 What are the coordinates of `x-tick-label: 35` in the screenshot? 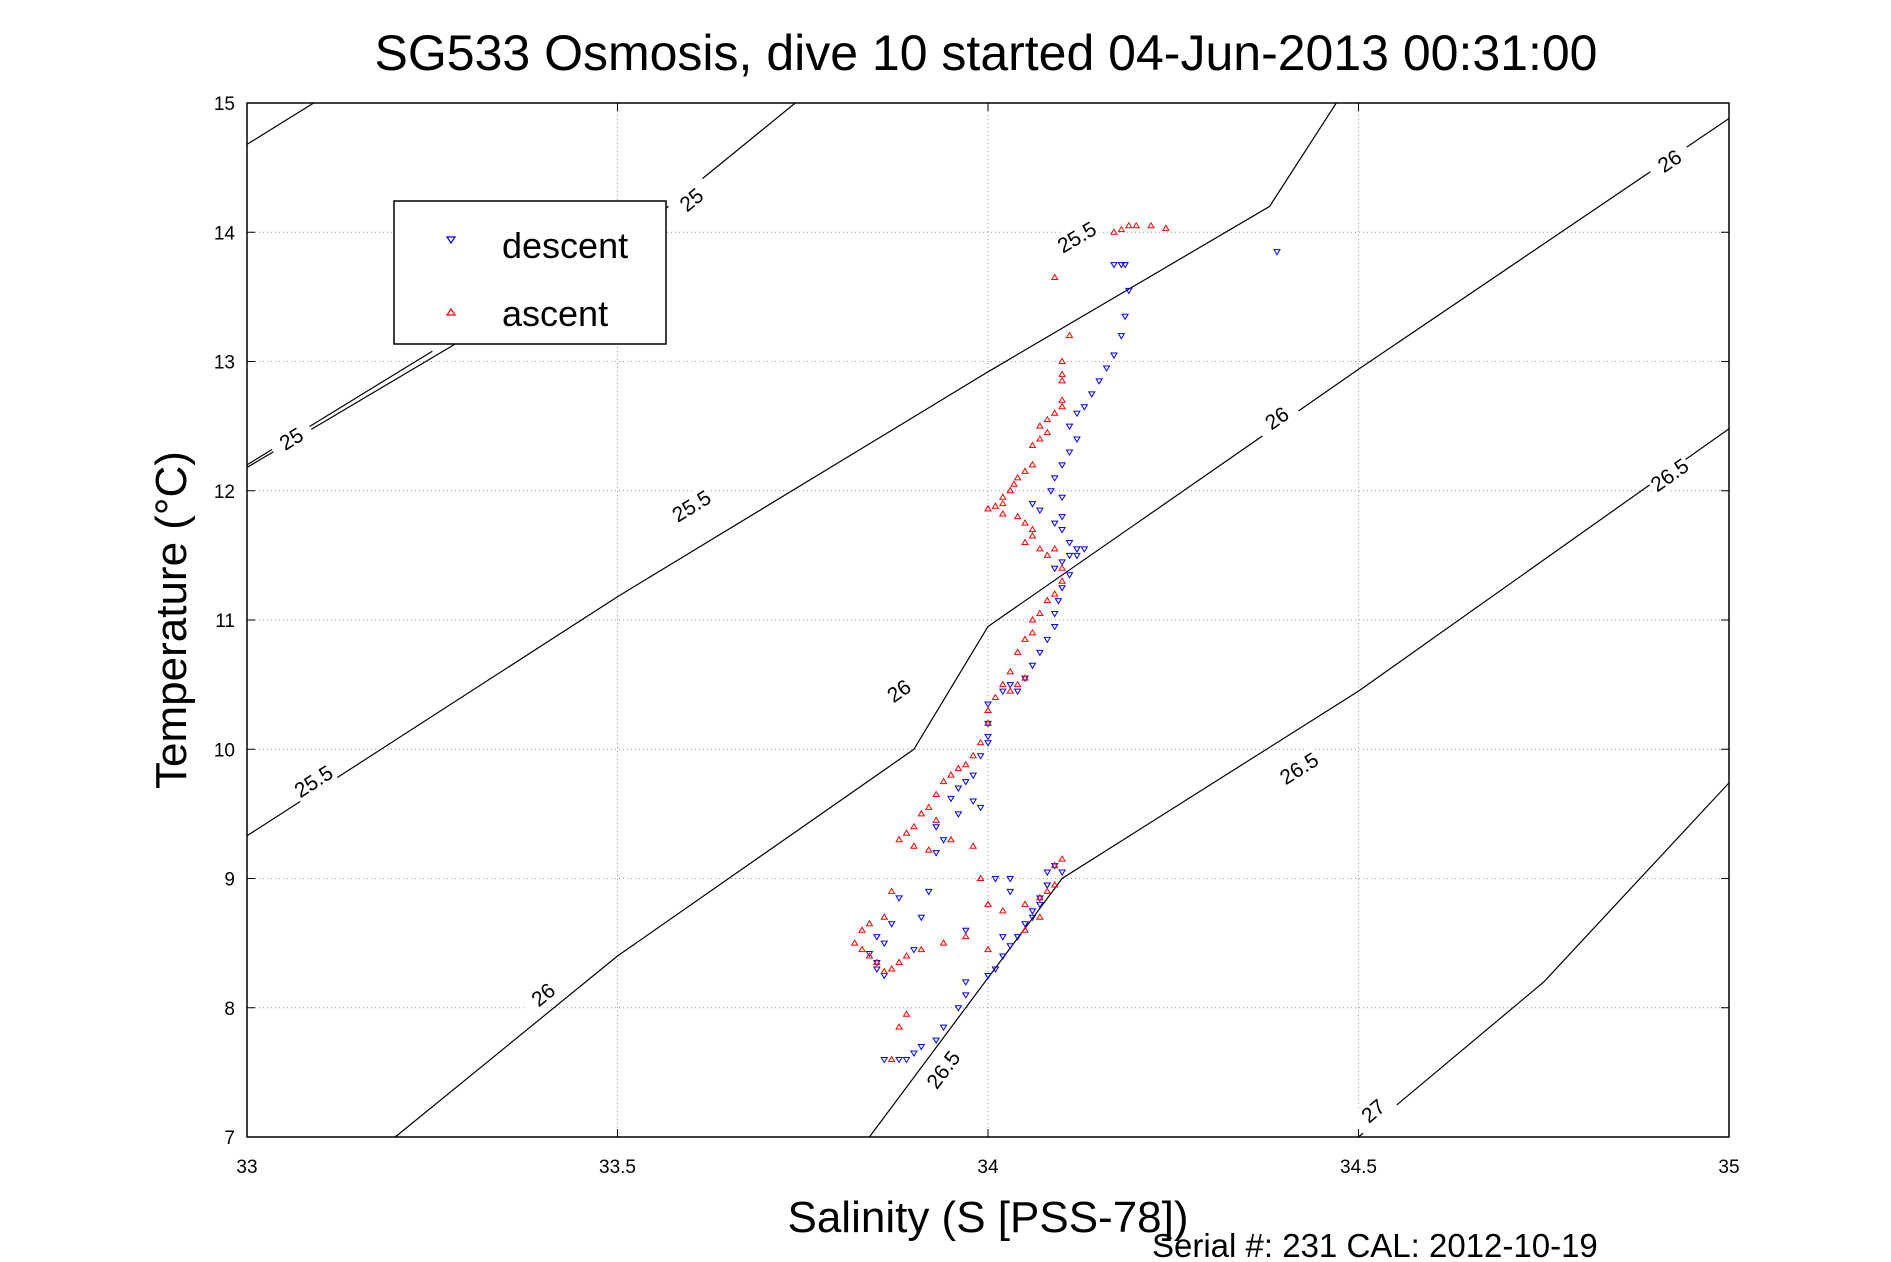 It's located at (1728, 1167).